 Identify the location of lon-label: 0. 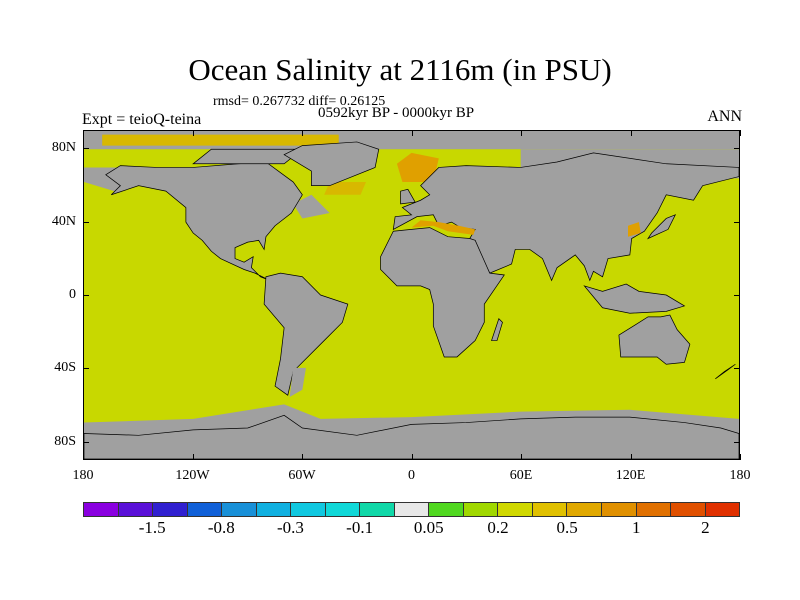
(411, 475).